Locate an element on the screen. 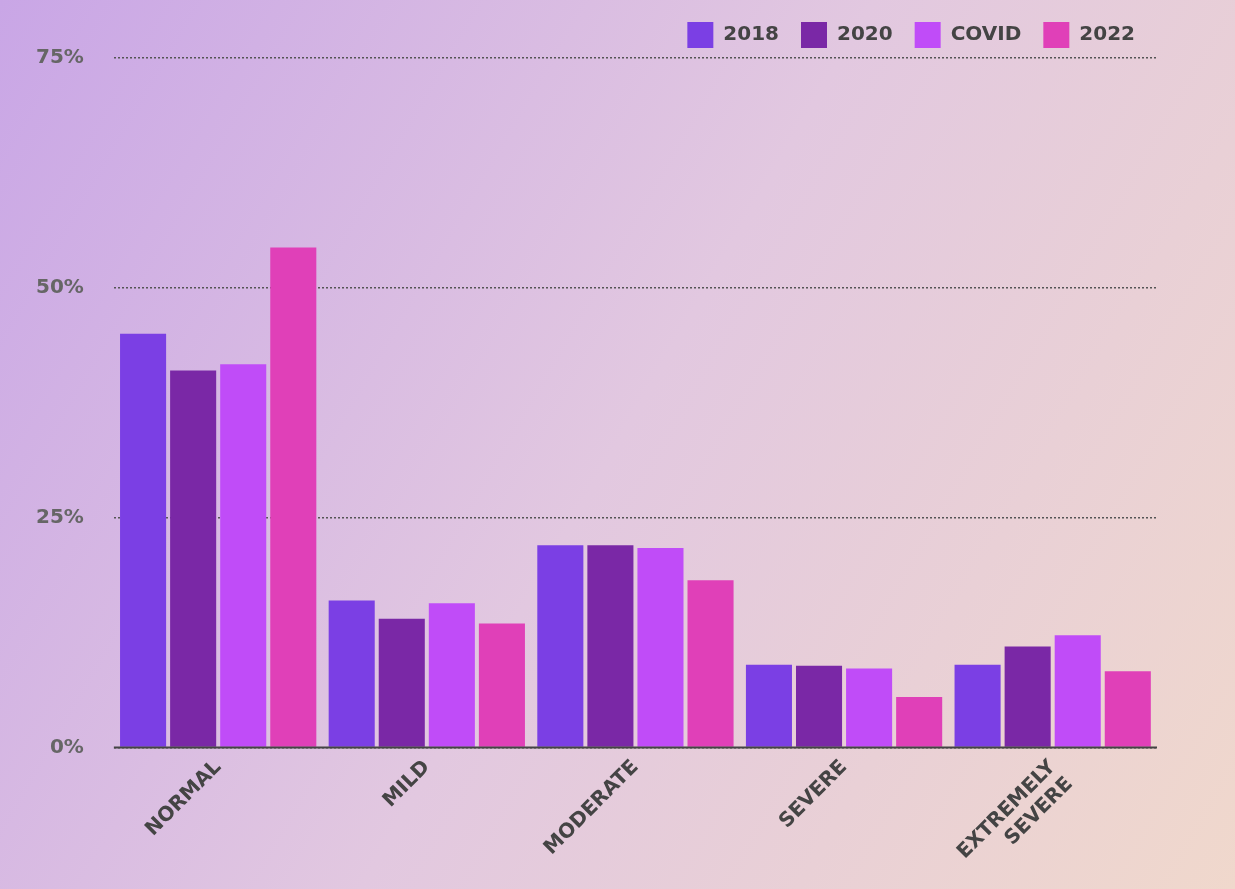 The image size is (1235, 889). legend-label: 2022 is located at coordinates (1107, 33).